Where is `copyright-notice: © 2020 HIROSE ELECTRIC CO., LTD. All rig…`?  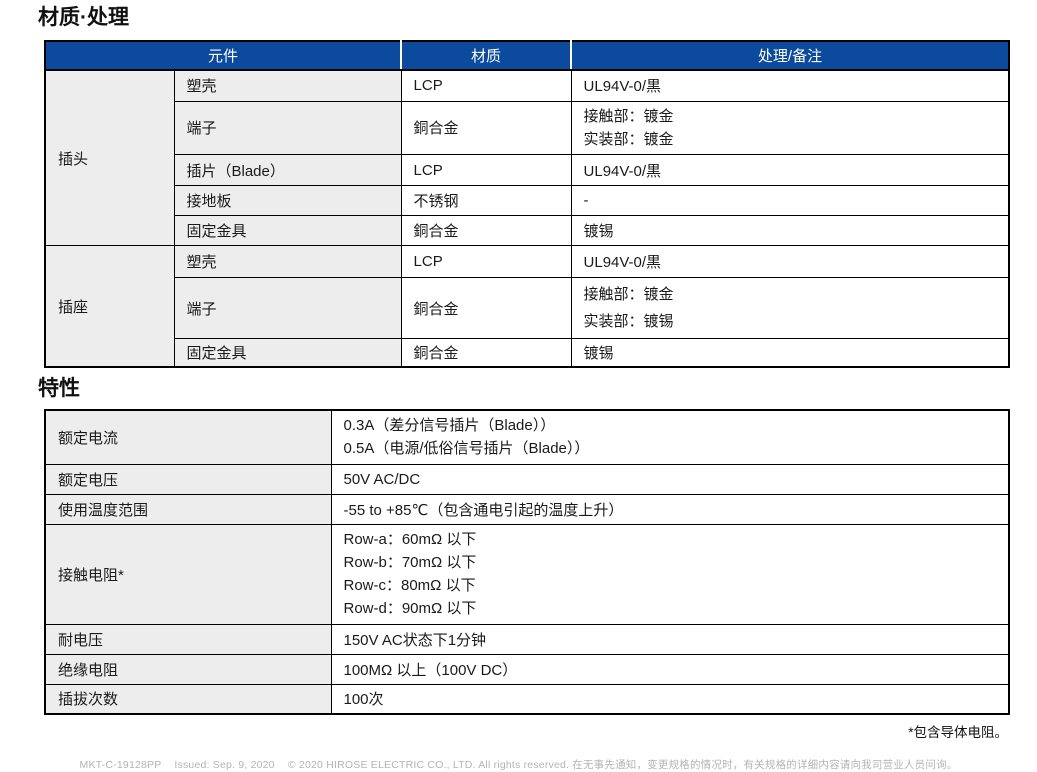 copyright-notice: © 2020 HIROSE ELECTRIC CO., LTD. All rig… is located at coordinates (622, 765).